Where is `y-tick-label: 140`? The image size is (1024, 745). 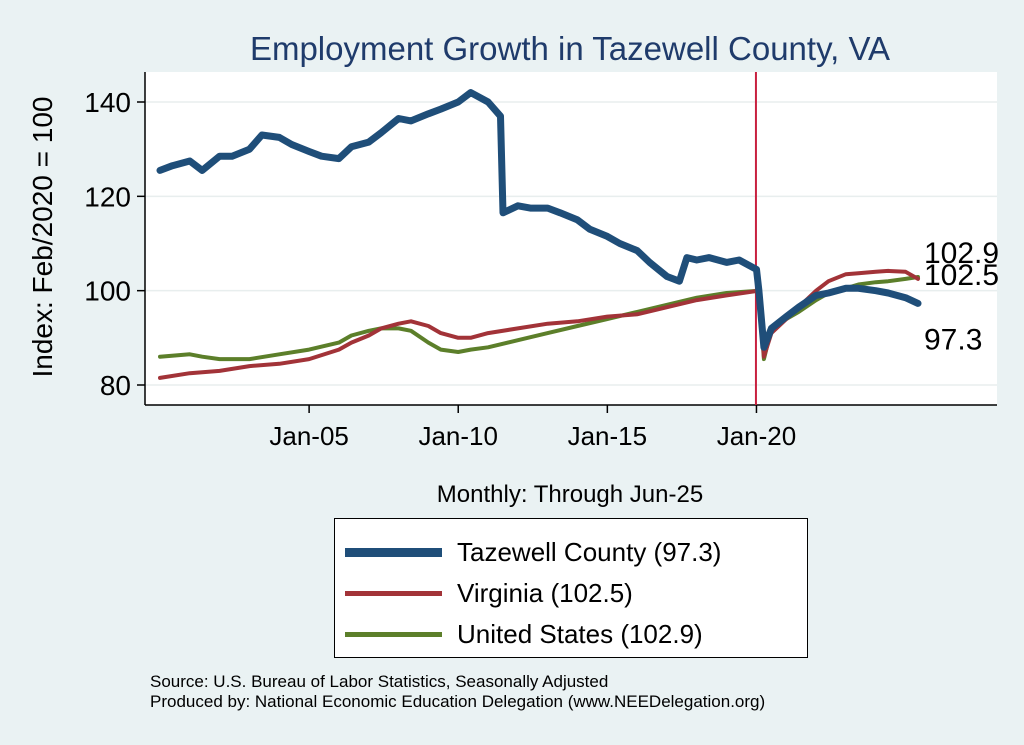
y-tick-label: 140 is located at coordinates (107, 102).